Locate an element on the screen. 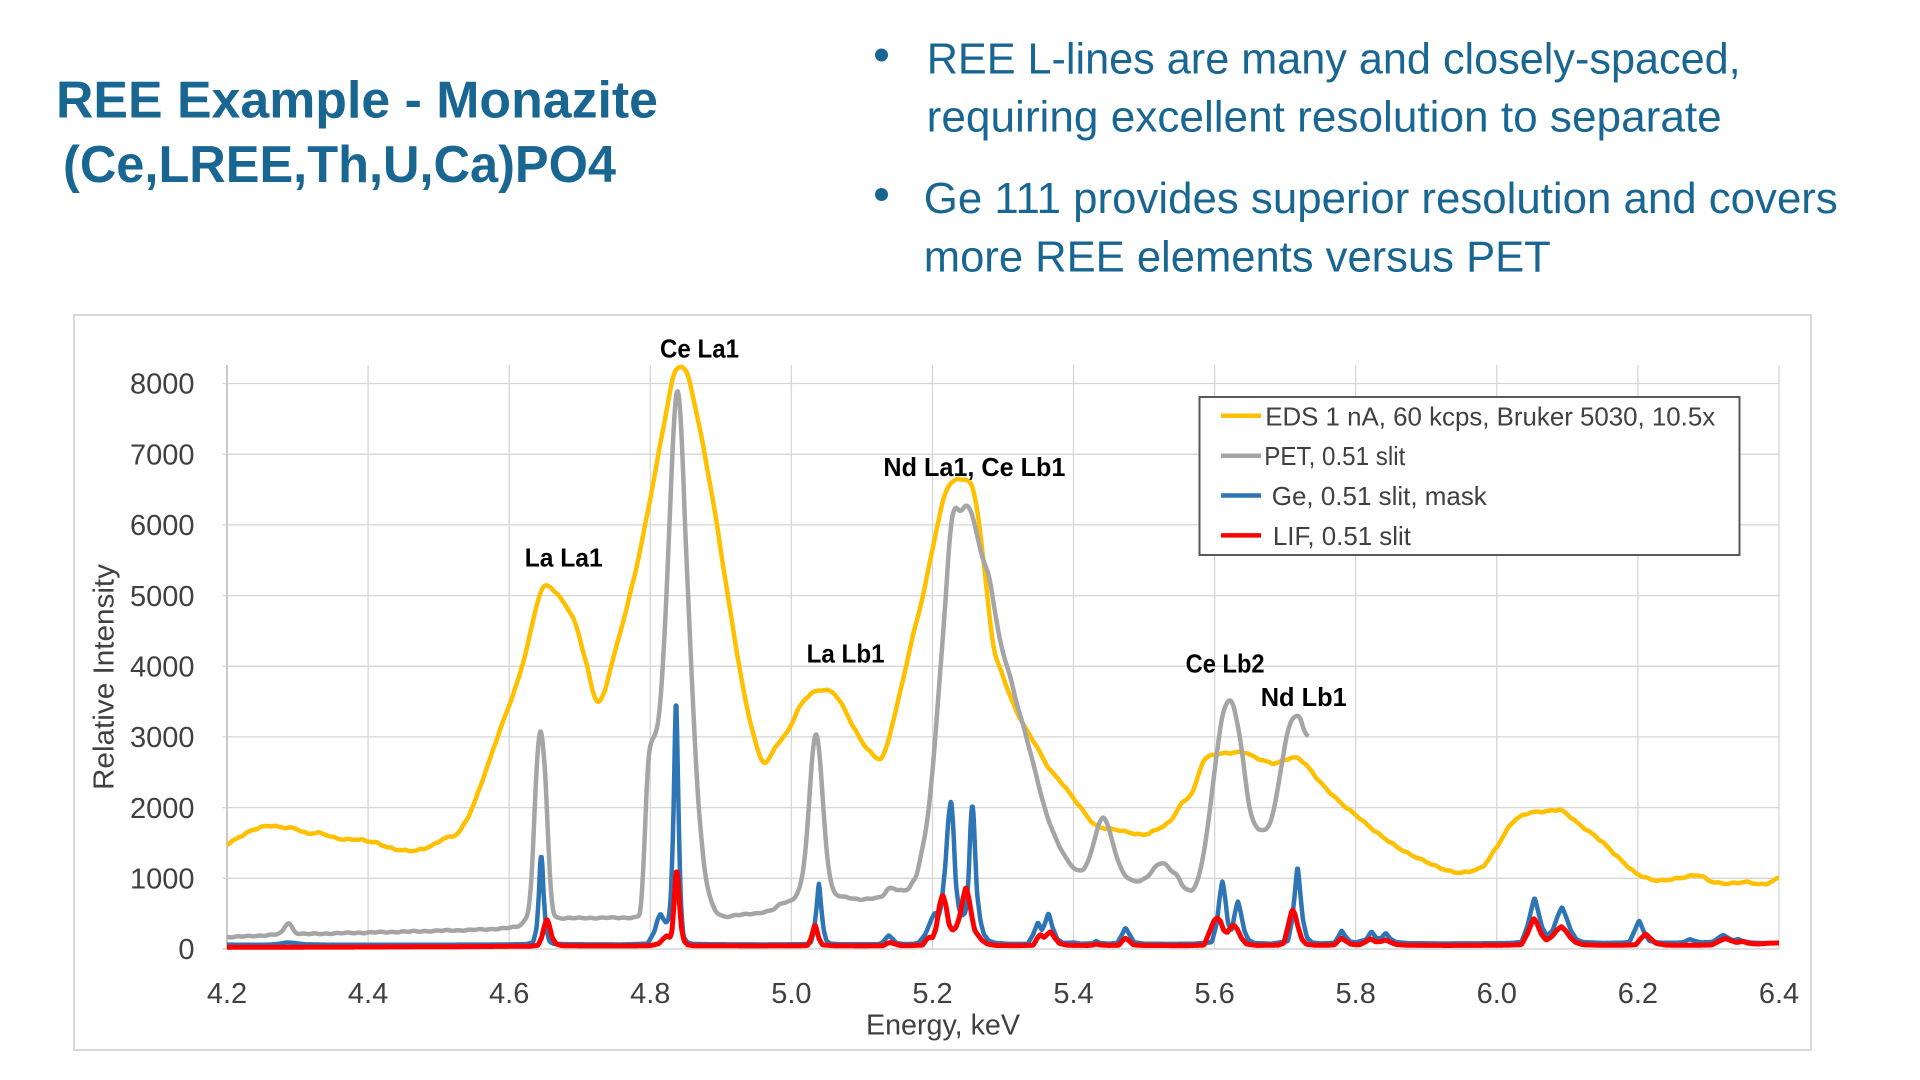 This screenshot has height=1080, width=1920. svg-text: 4.8 is located at coordinates (650, 994).